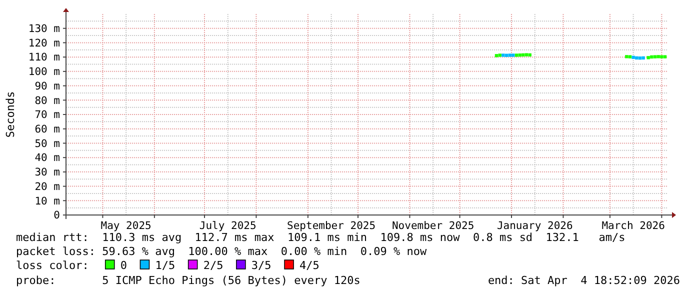  I want to click on y-tick-label: 80 m, so click(47, 100).